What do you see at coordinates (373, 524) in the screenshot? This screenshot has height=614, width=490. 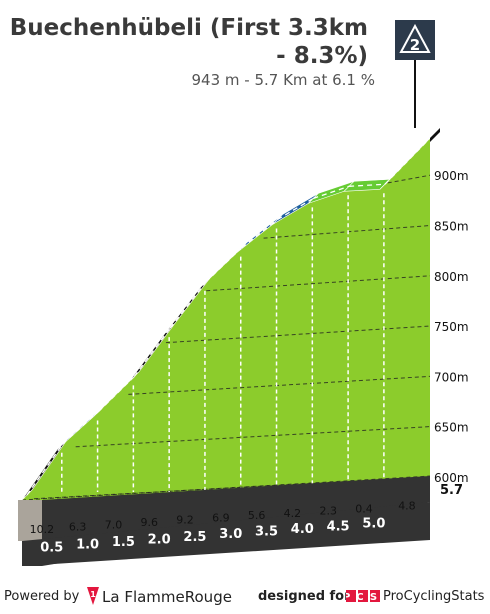 I see `km-label-5.0: 5.0` at bounding box center [373, 524].